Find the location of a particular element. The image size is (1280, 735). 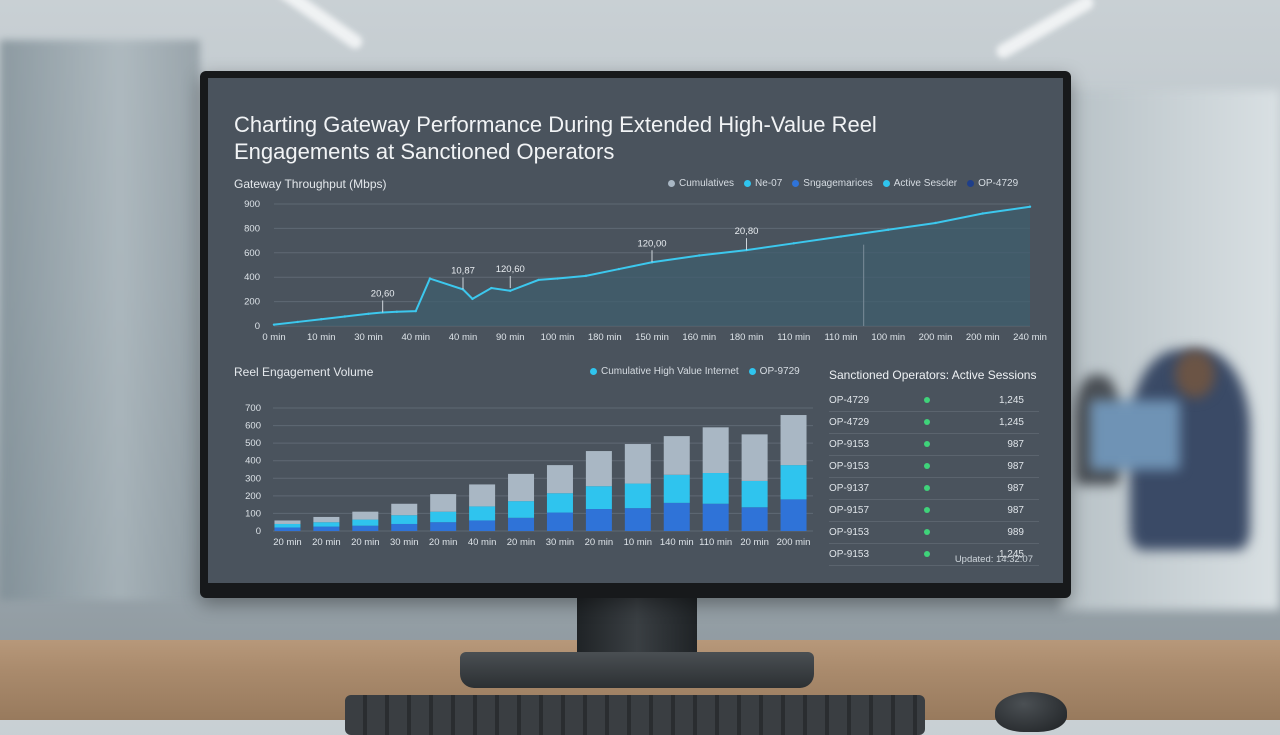

engagement-panel-title: Reel Engagement Volume is located at coordinates (304, 372).